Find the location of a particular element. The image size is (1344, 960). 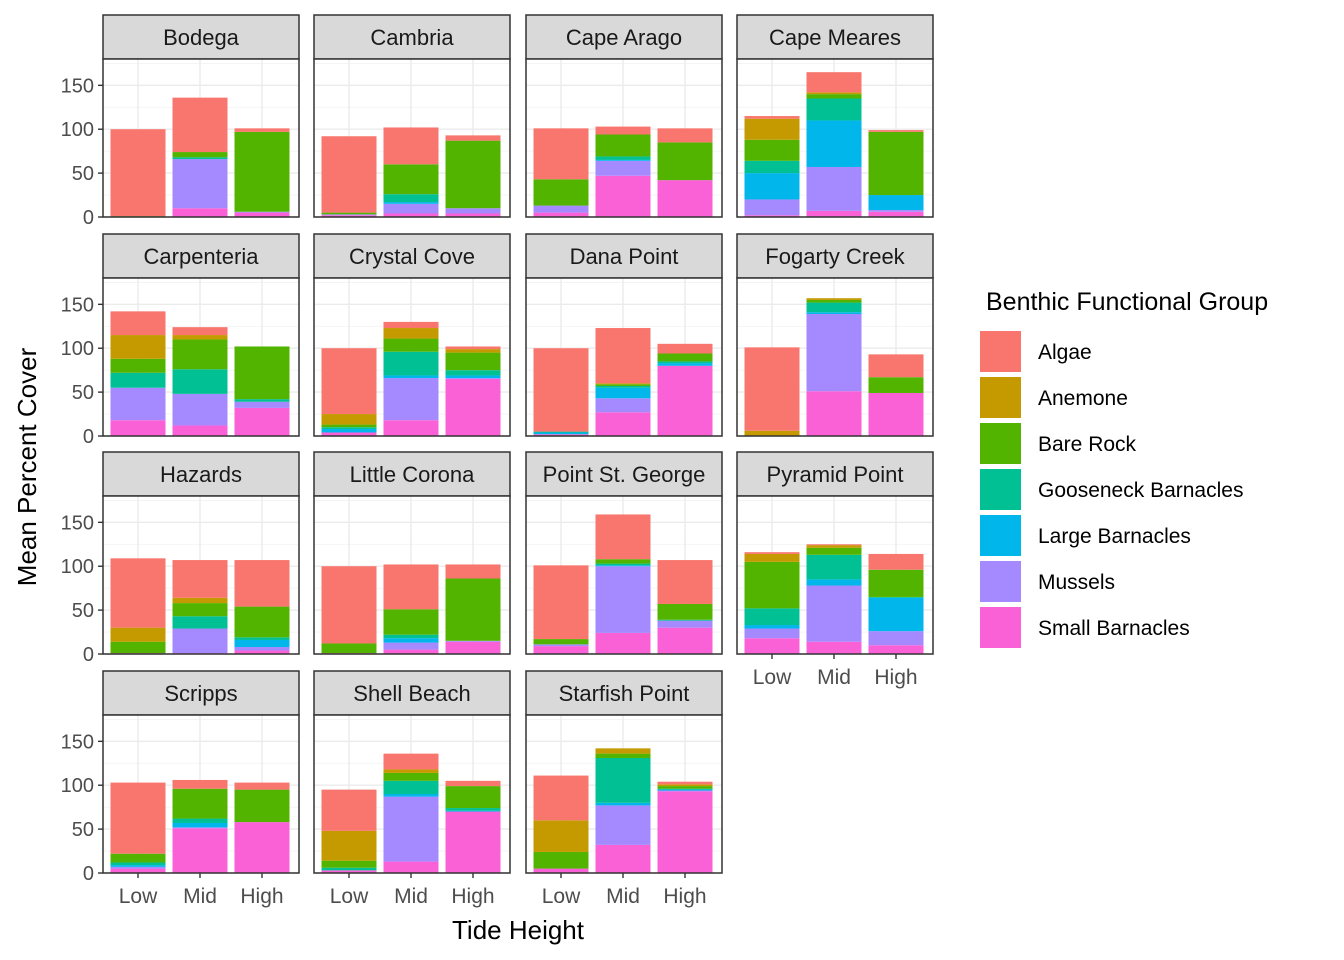

legend-swatch is located at coordinates (1000, 443).